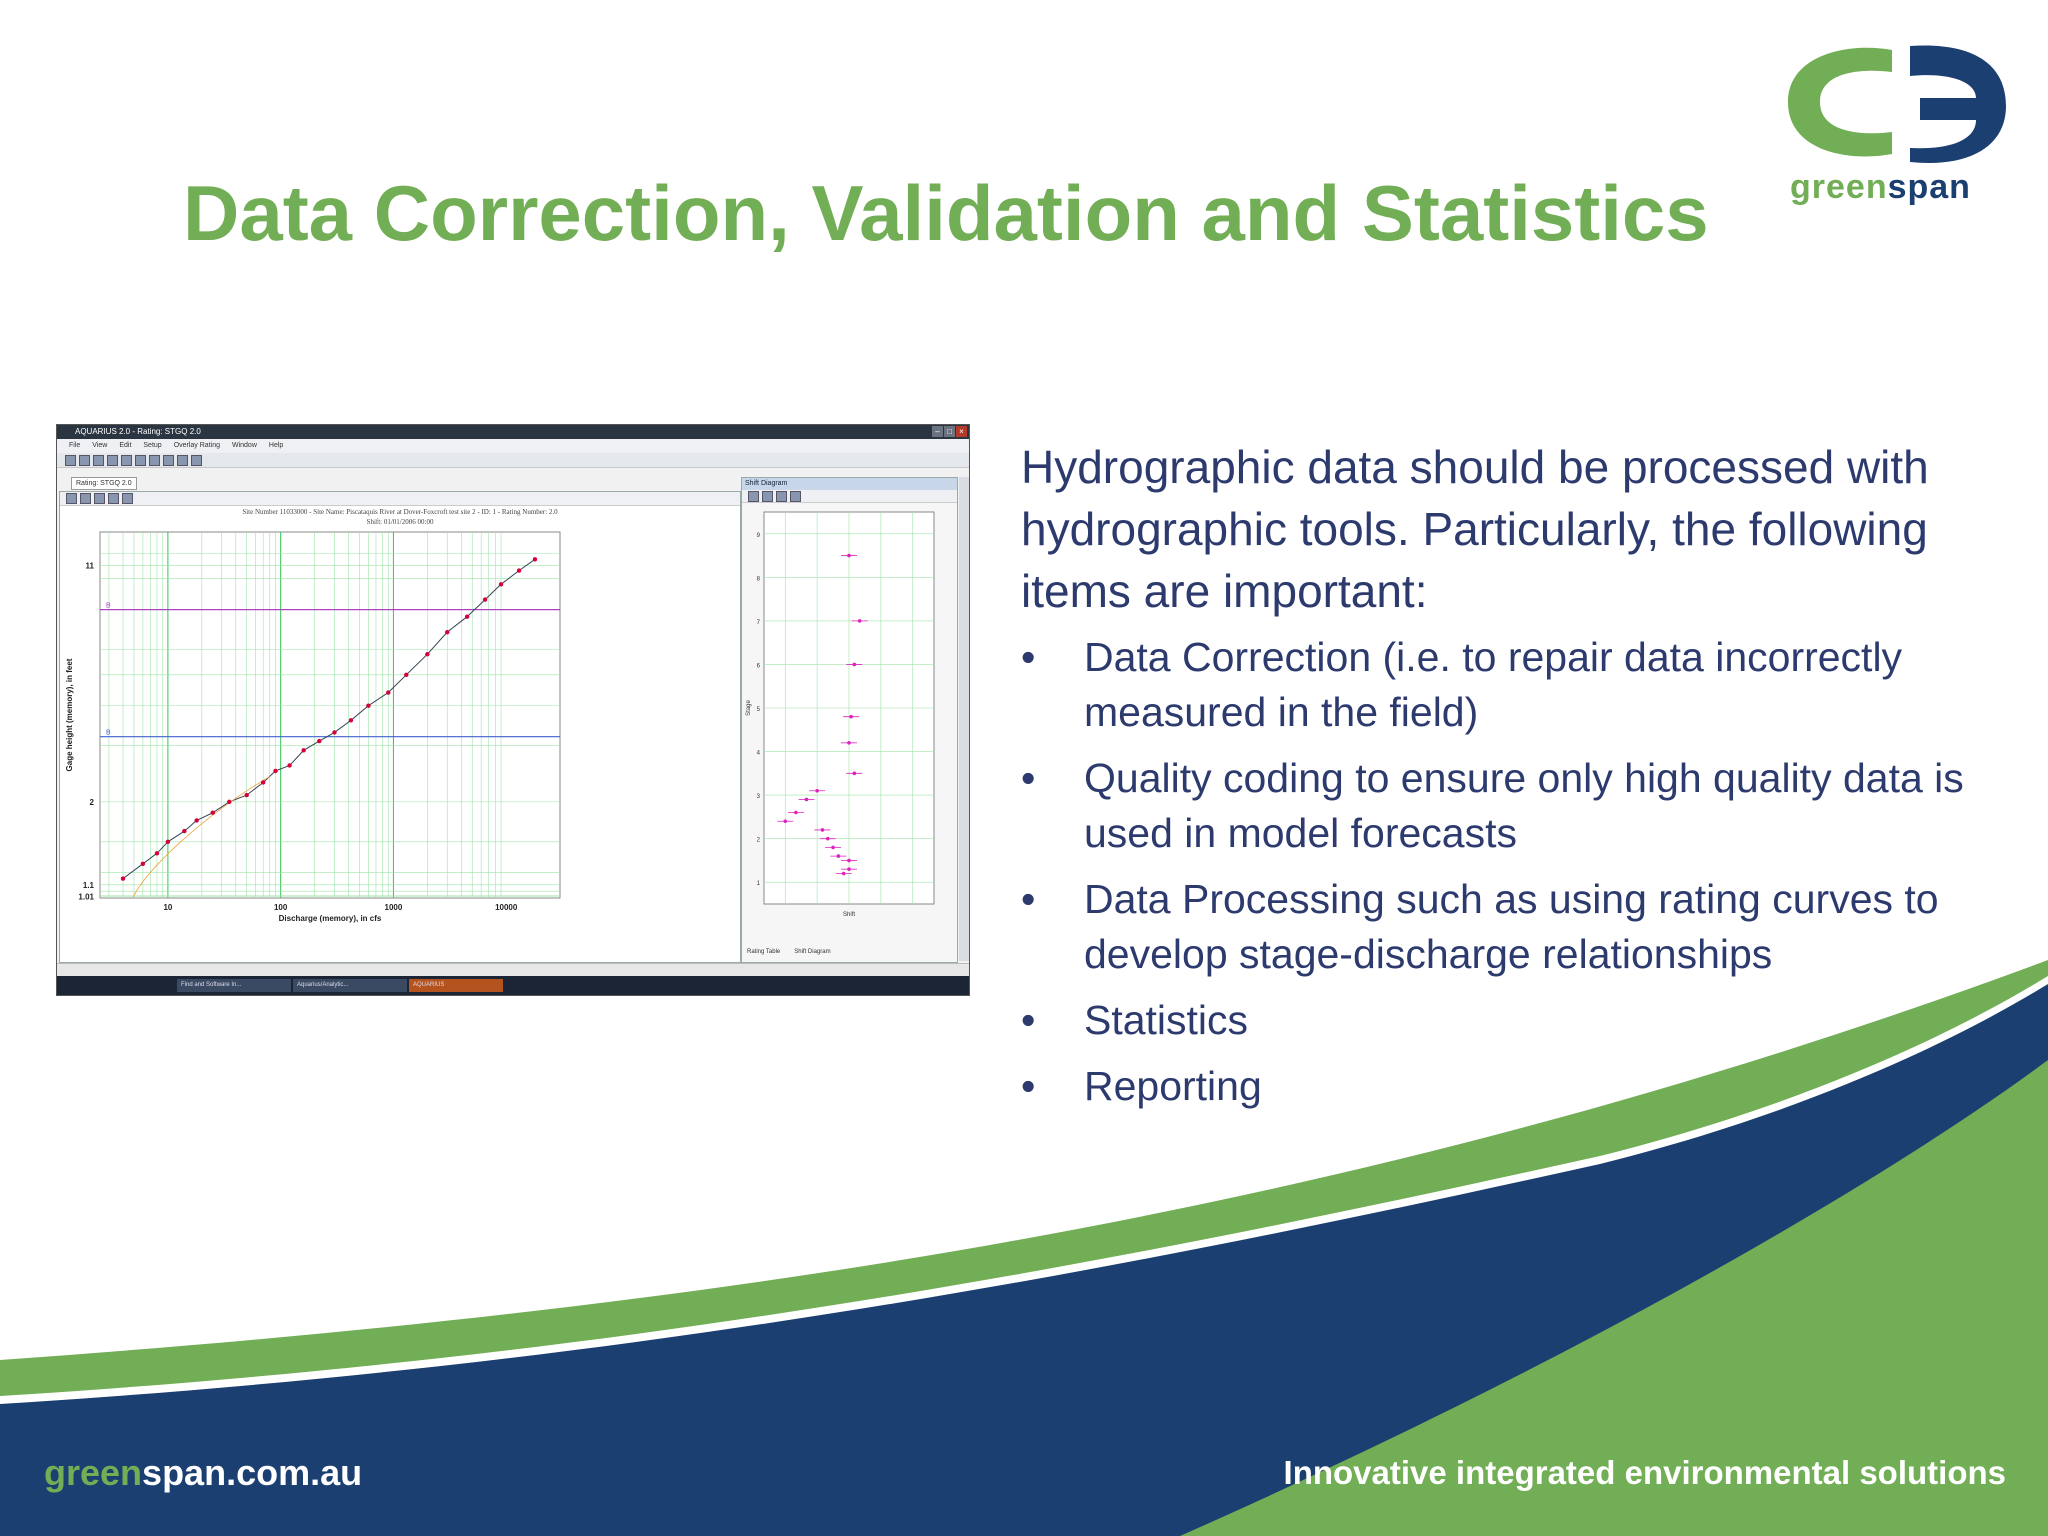 This screenshot has width=2048, height=1536. I want to click on new-icon, so click(70, 460).